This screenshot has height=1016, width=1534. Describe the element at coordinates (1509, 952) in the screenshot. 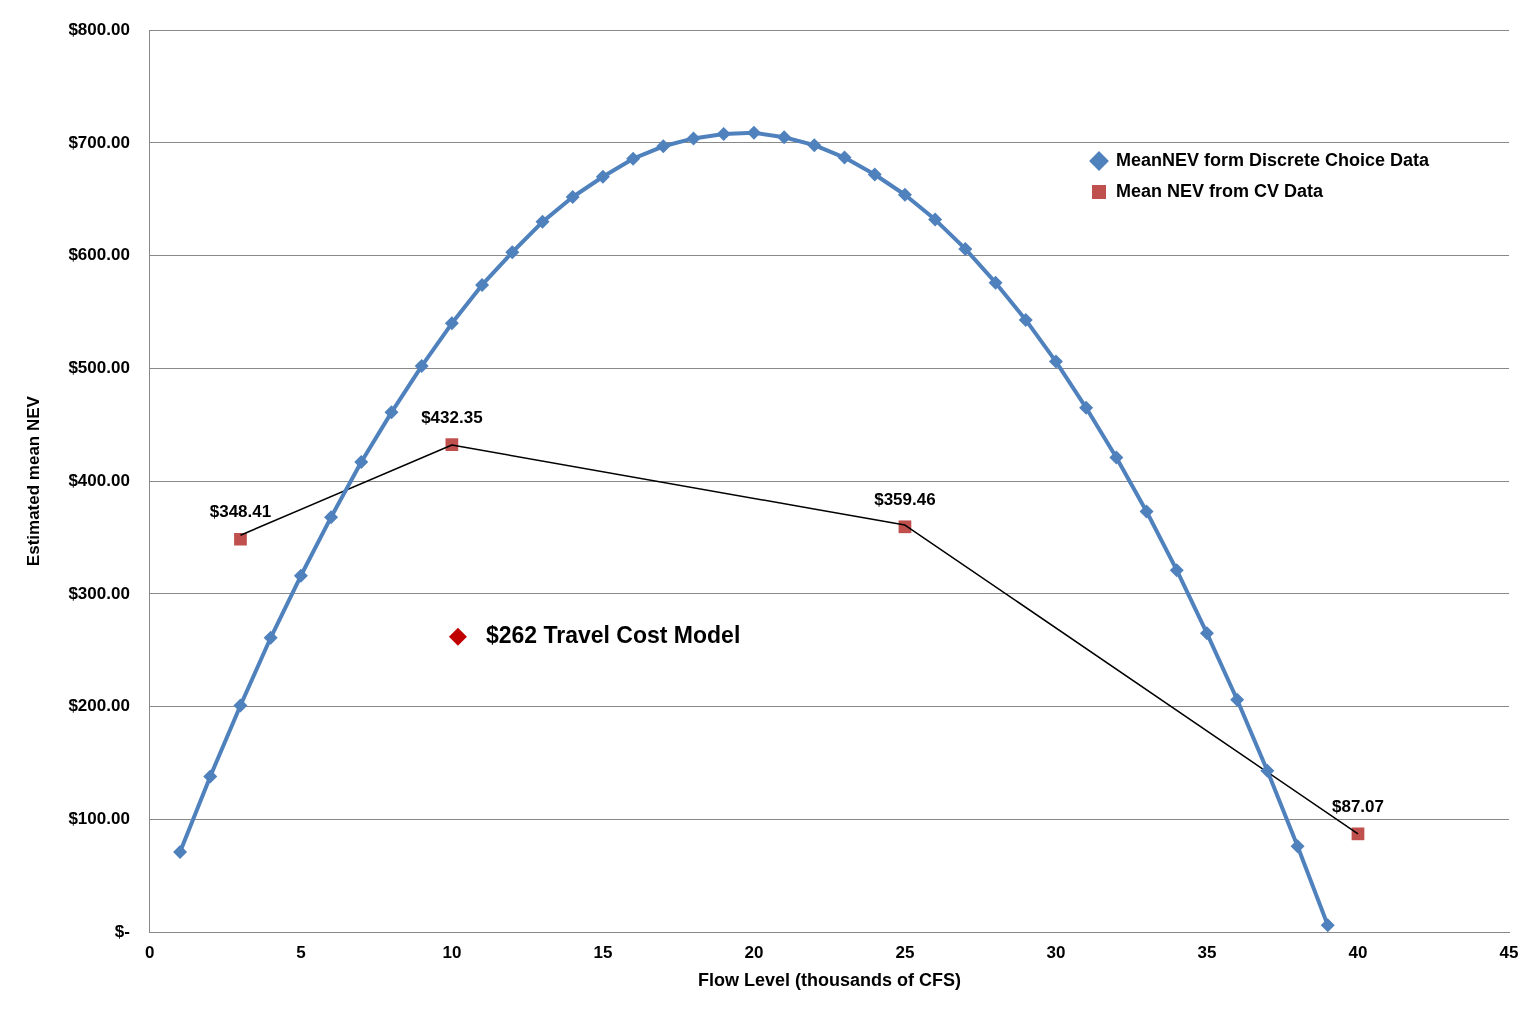

I see `x-tick-label: 45` at that location.